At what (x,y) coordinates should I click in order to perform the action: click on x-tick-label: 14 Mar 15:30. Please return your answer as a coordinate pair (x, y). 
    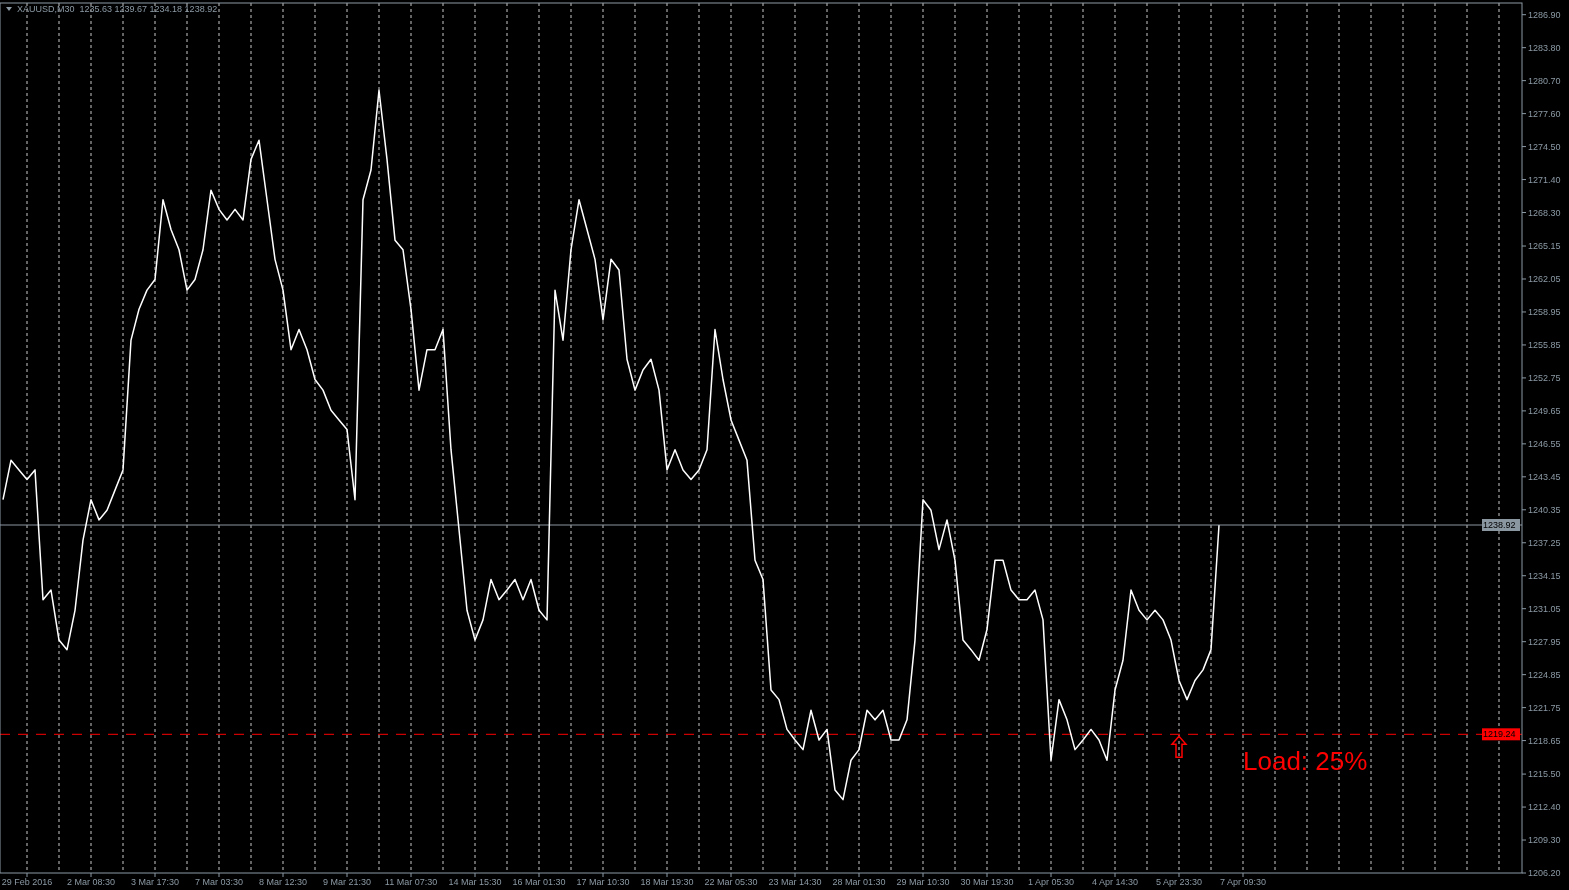
    Looking at the image, I should click on (475, 882).